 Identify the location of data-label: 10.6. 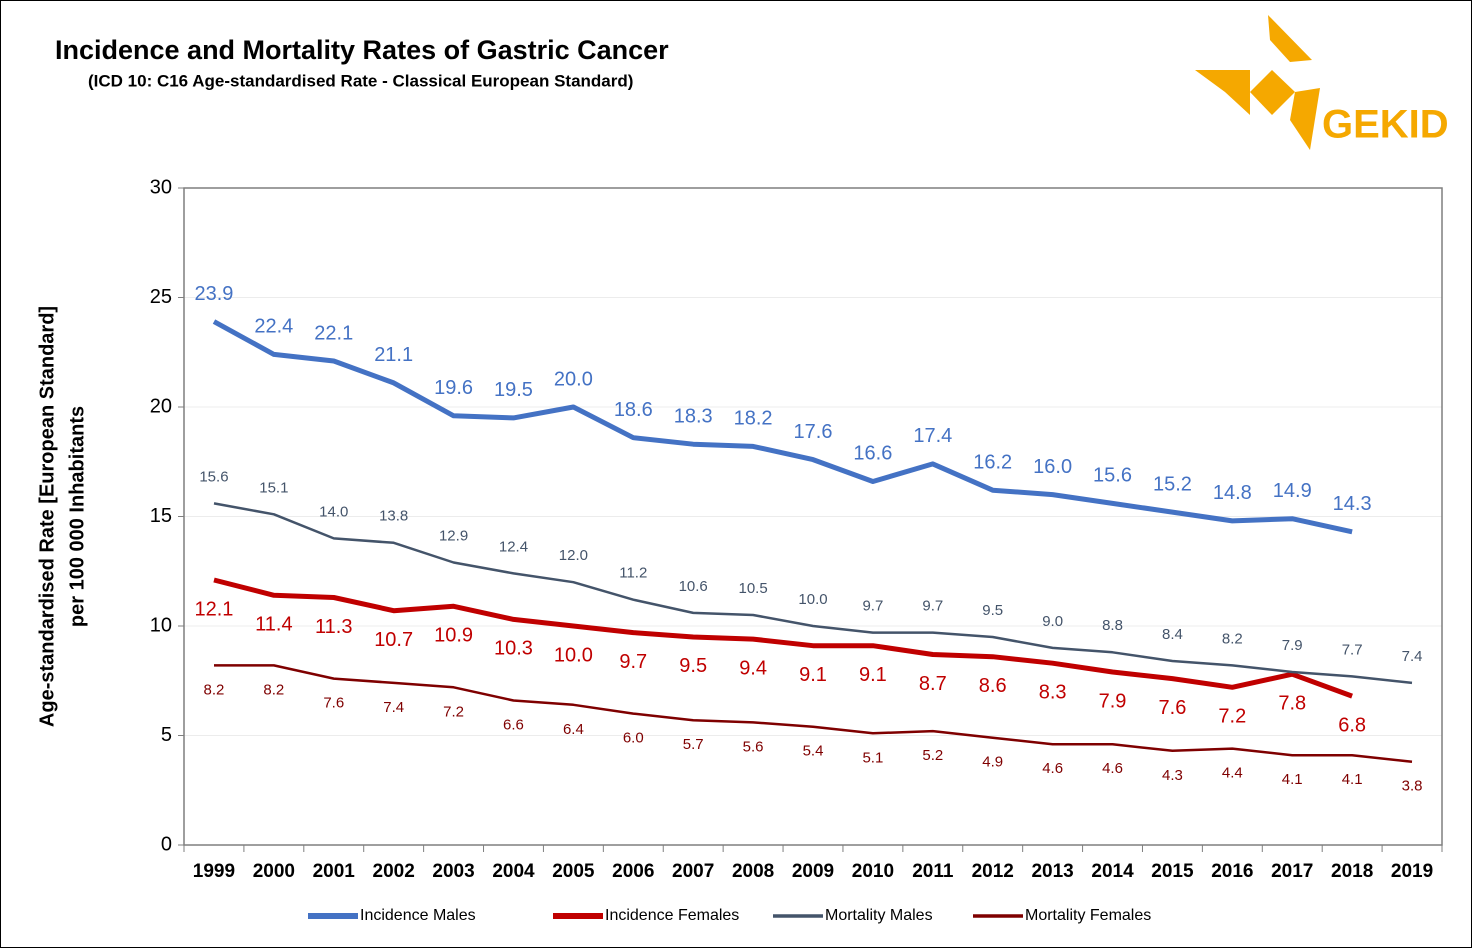
(693, 586).